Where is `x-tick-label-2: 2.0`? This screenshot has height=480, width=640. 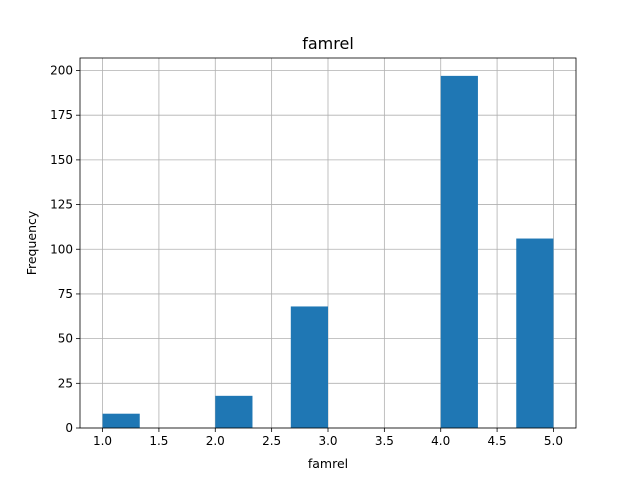 x-tick-label-2: 2.0 is located at coordinates (215, 441).